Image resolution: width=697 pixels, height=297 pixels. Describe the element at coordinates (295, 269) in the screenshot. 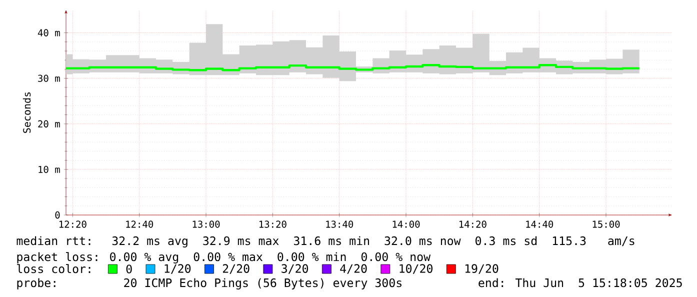

I see `legend-label: 3/20` at that location.